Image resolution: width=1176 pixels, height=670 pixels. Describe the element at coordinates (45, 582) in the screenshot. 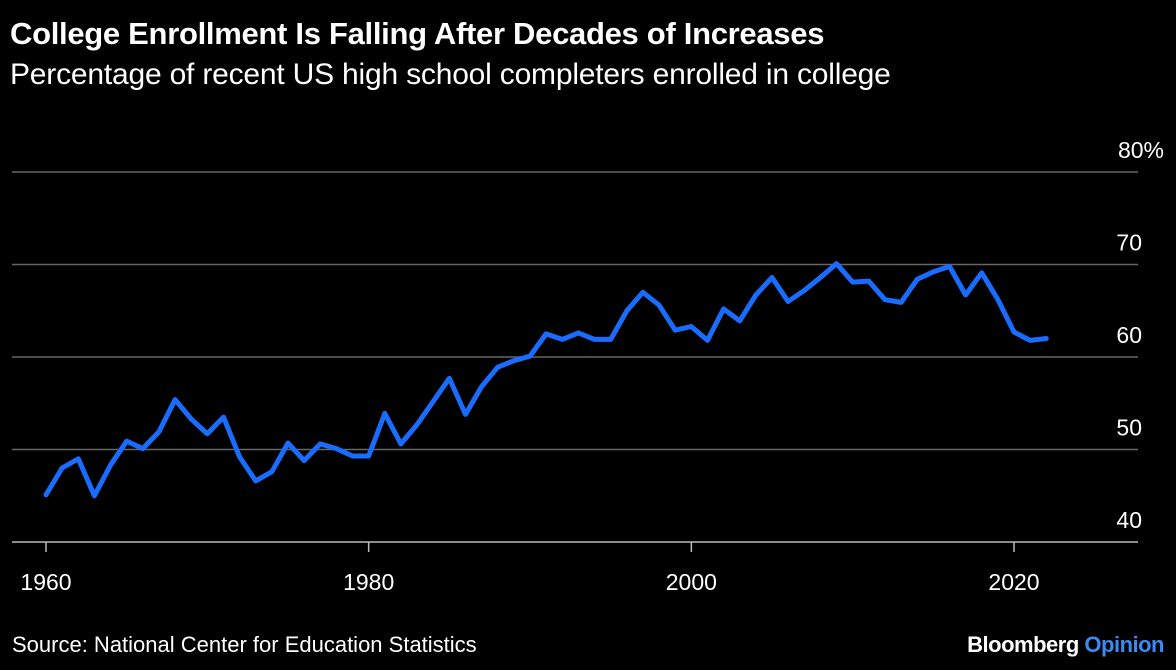

I see `x-tick-label: 1960` at that location.